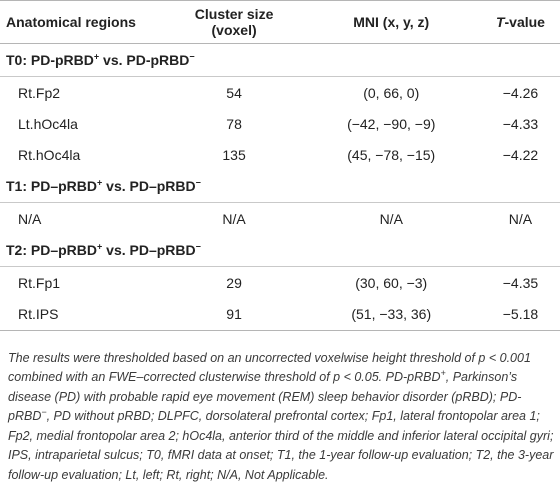 The height and width of the screenshot is (485, 560). I want to click on table-row: Lt.hOc4la 78 (−42, −90, −9) −4.33, so click(280, 123).